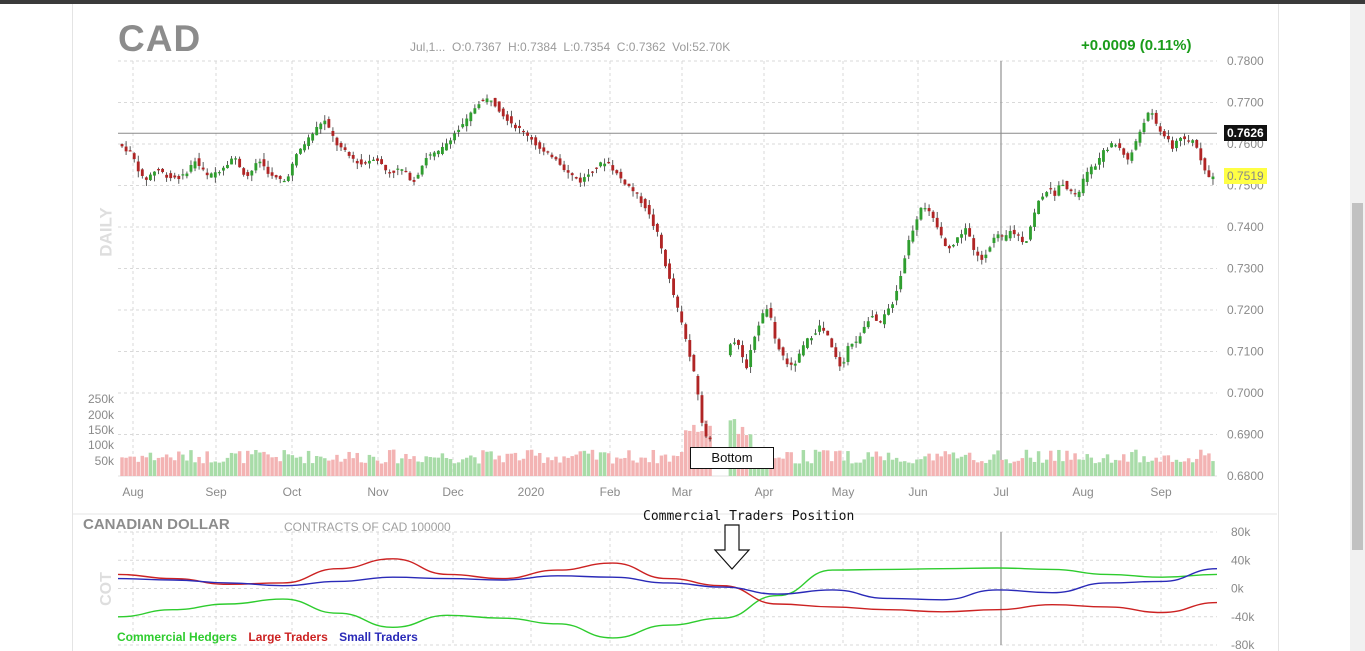  What do you see at coordinates (1245, 310) in the screenshot?
I see `price-tick-label: 0.7200` at bounding box center [1245, 310].